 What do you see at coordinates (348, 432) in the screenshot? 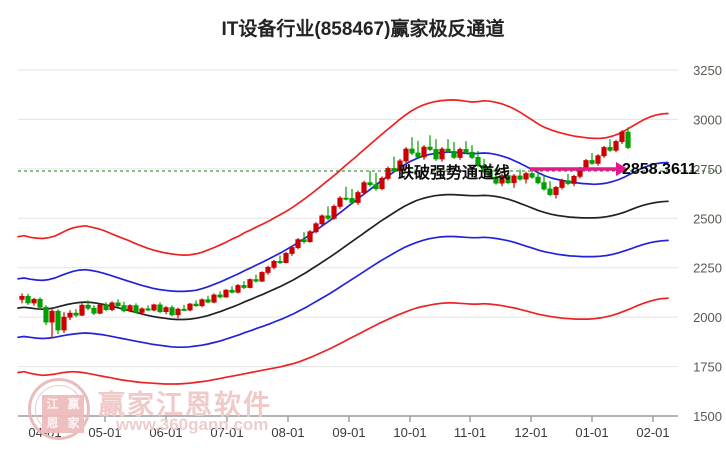
I see `svg-text: 09-01` at bounding box center [348, 432].